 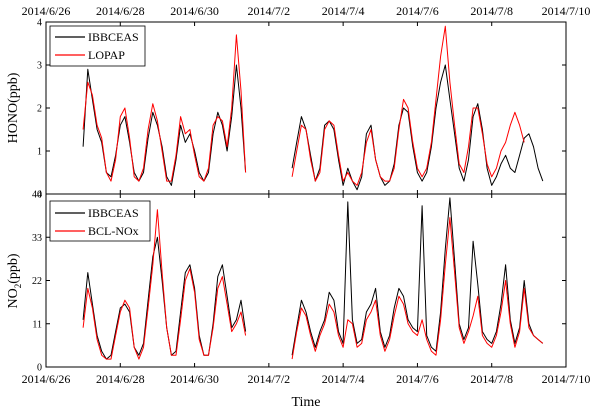 What do you see at coordinates (39, 109) in the screenshot?
I see `hono-y-tick-label: 2` at bounding box center [39, 109].